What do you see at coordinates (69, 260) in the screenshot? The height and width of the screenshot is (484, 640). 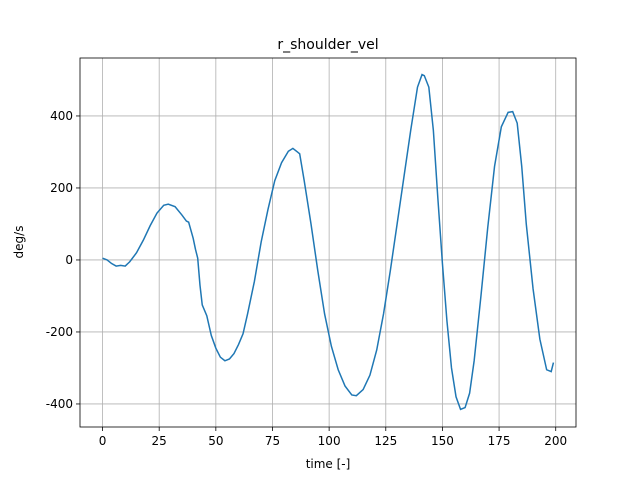 I see `y-tick-label: 0` at bounding box center [69, 260].